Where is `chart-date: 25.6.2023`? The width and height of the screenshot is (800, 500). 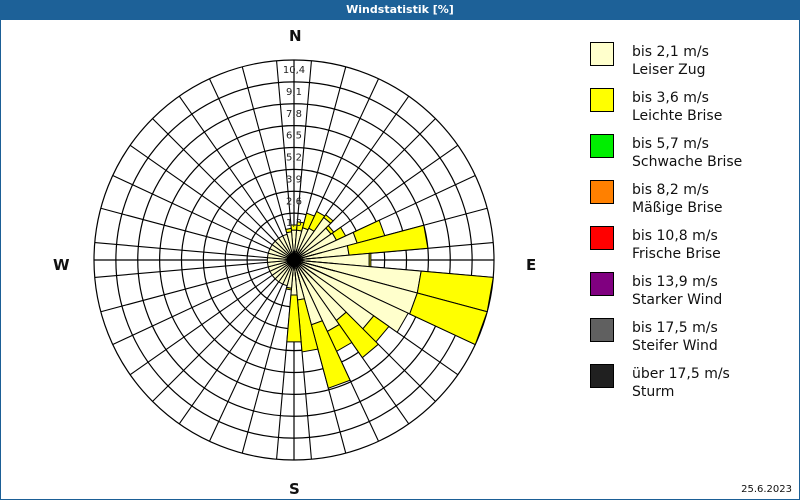 chart-date: 25.6.2023 is located at coordinates (766, 489).